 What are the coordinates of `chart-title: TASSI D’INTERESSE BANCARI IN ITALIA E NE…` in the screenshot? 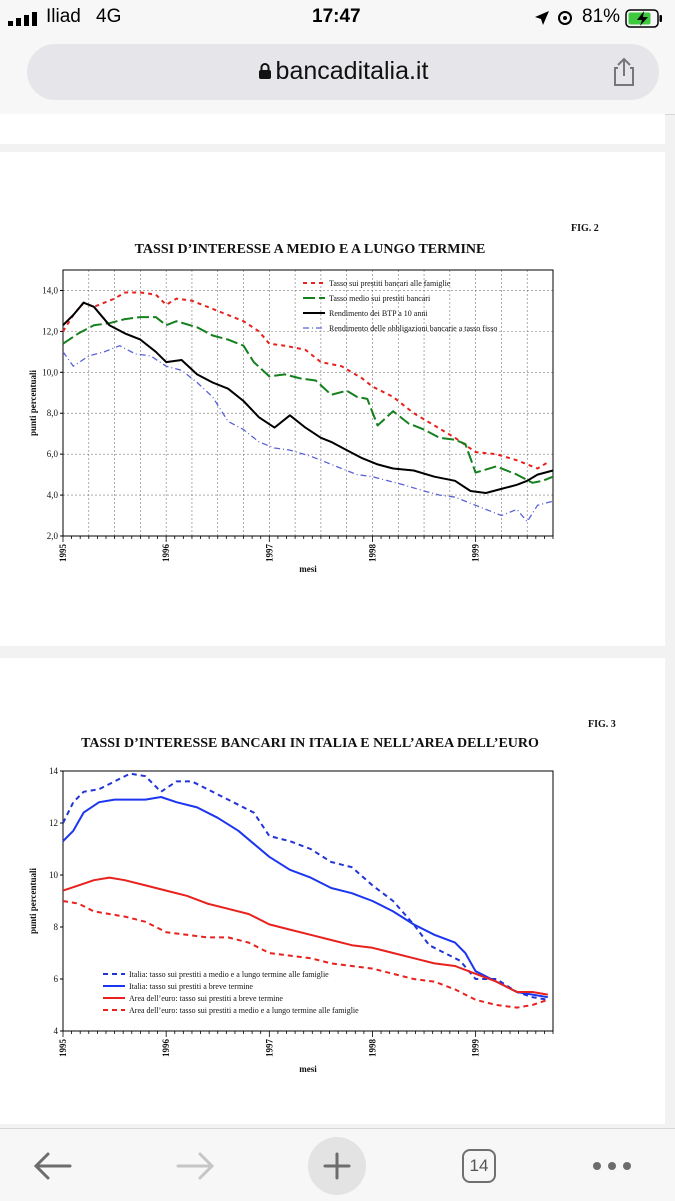 It's located at (310, 743).